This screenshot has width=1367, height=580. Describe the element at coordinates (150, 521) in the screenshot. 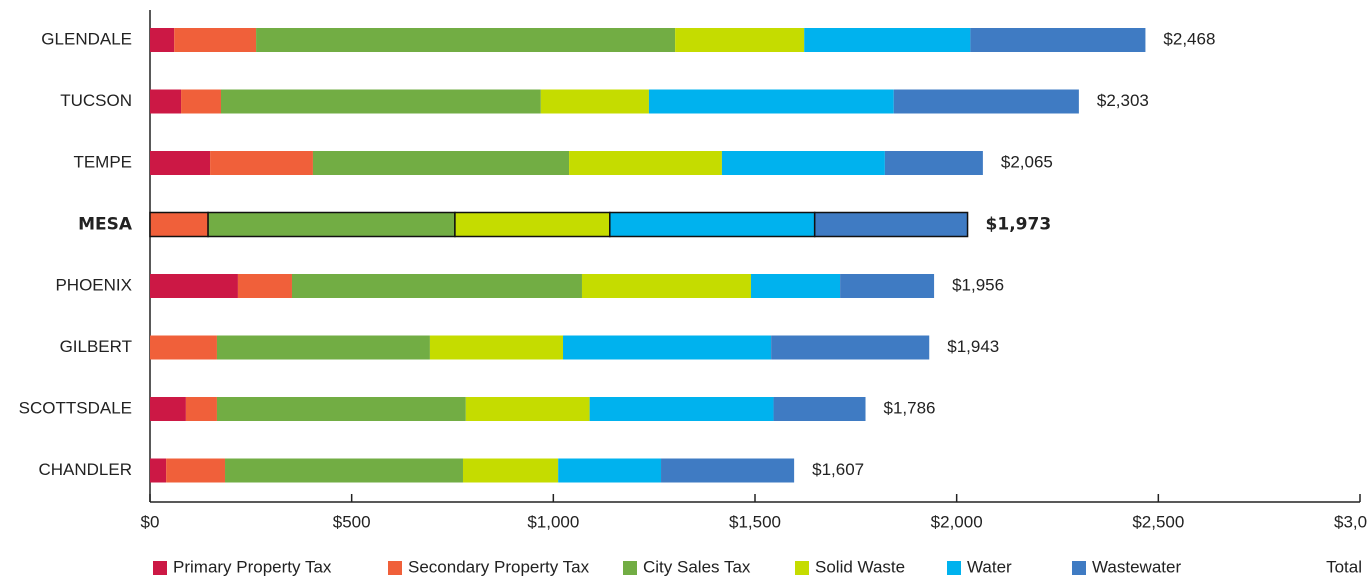

I see `x-tick-label: $0` at that location.